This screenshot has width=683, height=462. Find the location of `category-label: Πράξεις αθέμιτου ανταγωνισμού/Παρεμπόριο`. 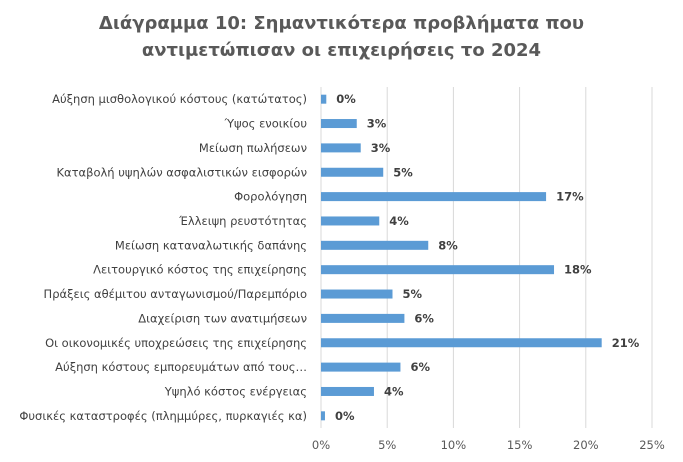

category-label: Πράξεις αθέμιτου ανταγωνισμού/Παρεμπόριο is located at coordinates (175, 294).